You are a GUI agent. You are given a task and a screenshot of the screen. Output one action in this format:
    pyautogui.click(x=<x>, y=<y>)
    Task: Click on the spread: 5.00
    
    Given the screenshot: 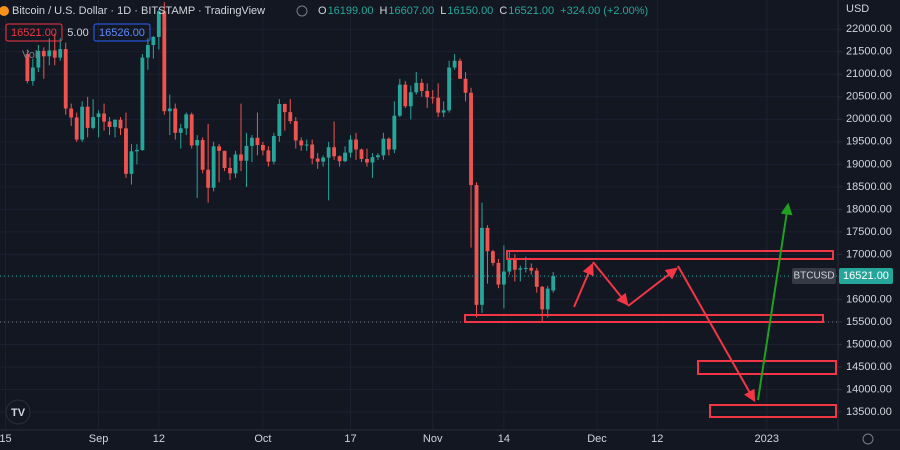 What is the action you would take?
    pyautogui.click(x=77, y=33)
    